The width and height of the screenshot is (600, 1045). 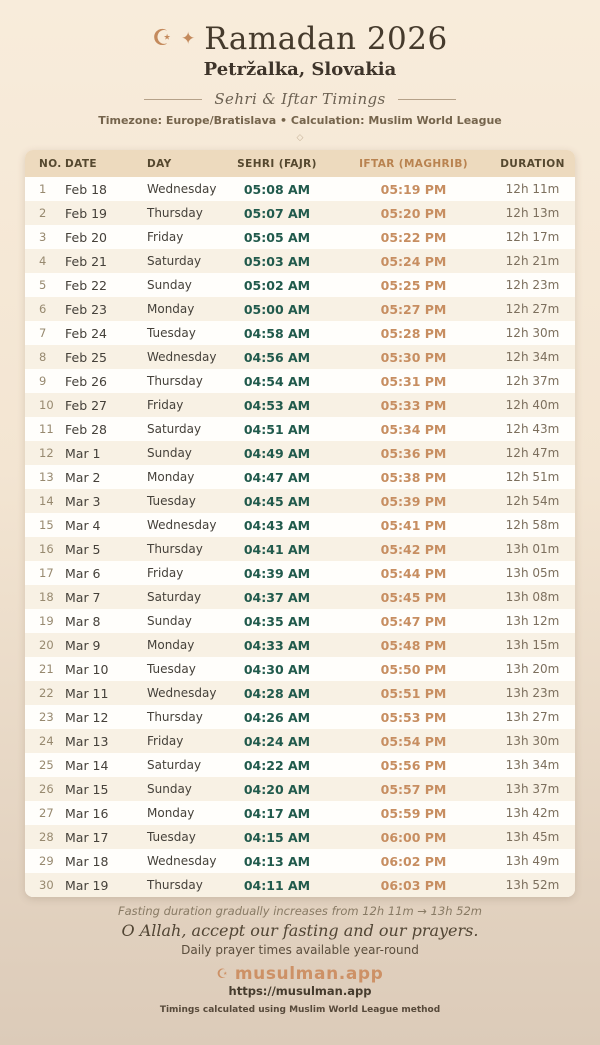 I want to click on cell-iftar: 05:51 PM, so click(x=413, y=693).